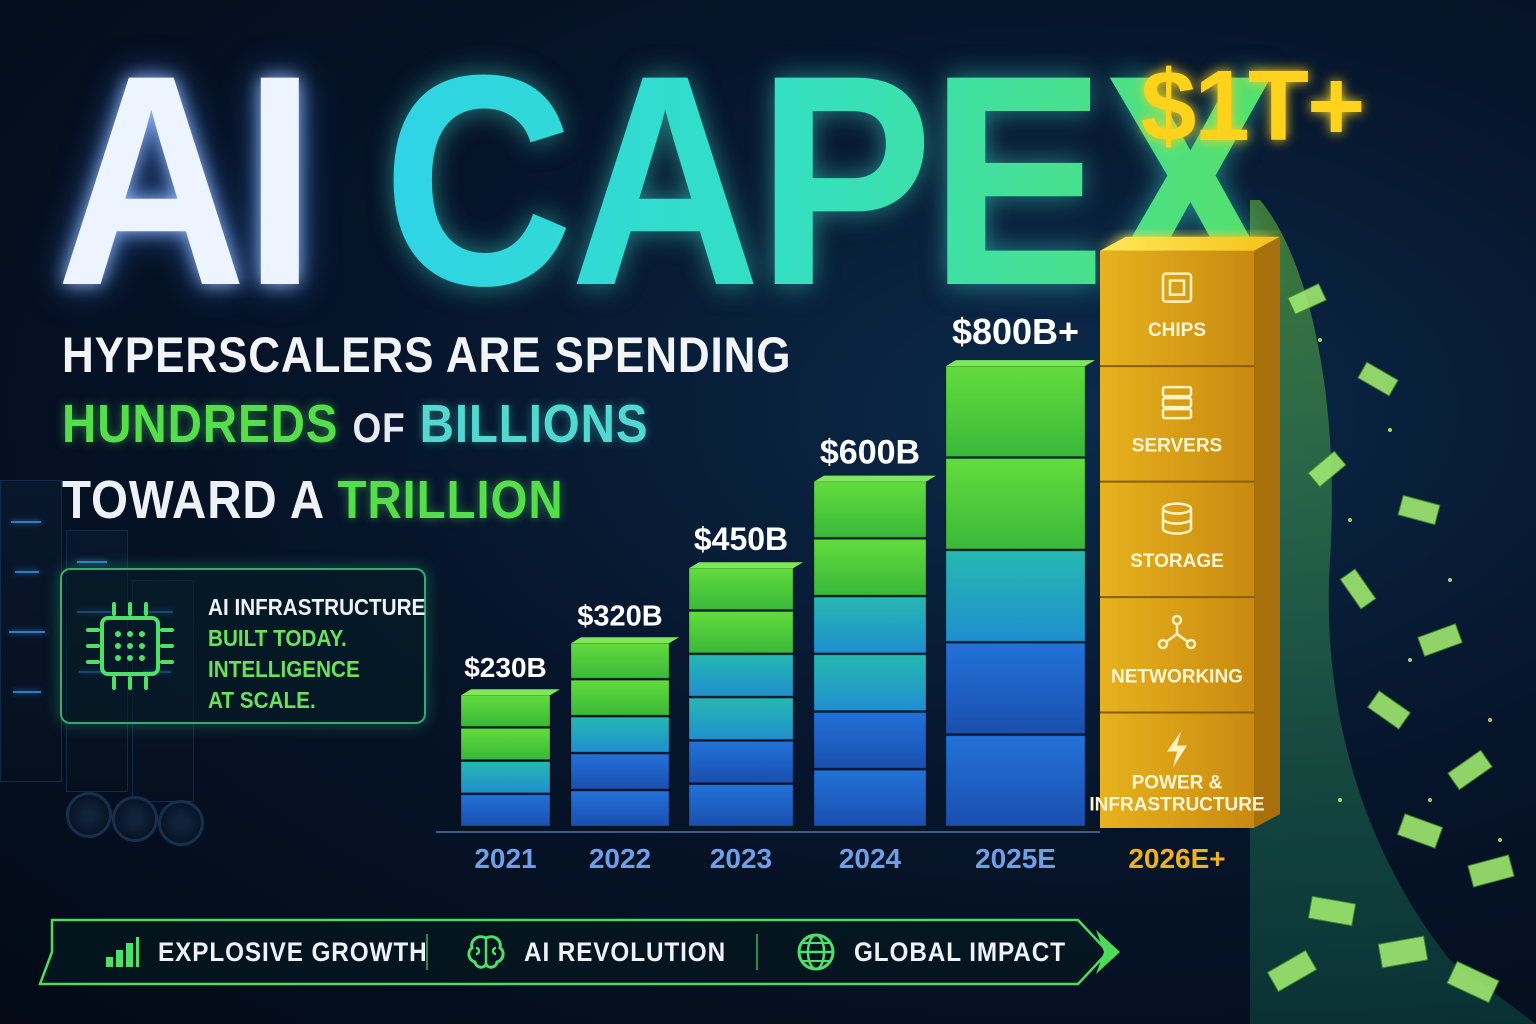  I want to click on brain-icon, so click(486, 952).